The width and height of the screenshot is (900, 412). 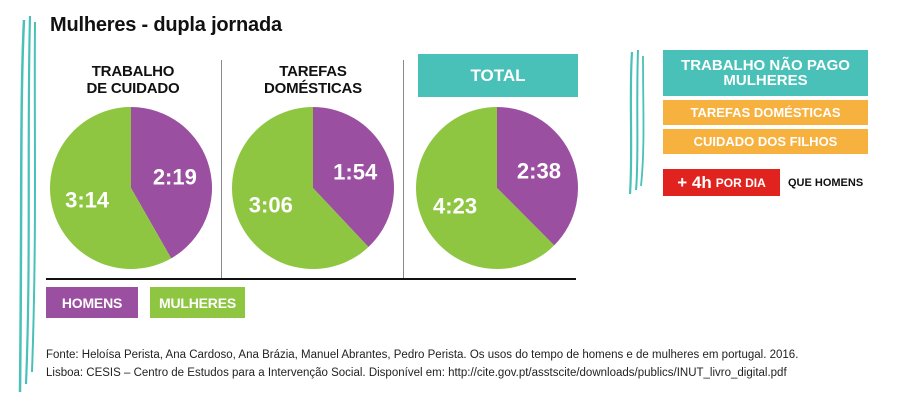 What do you see at coordinates (175, 176) in the screenshot?
I see `pie-data-label-homens: 2:19` at bounding box center [175, 176].